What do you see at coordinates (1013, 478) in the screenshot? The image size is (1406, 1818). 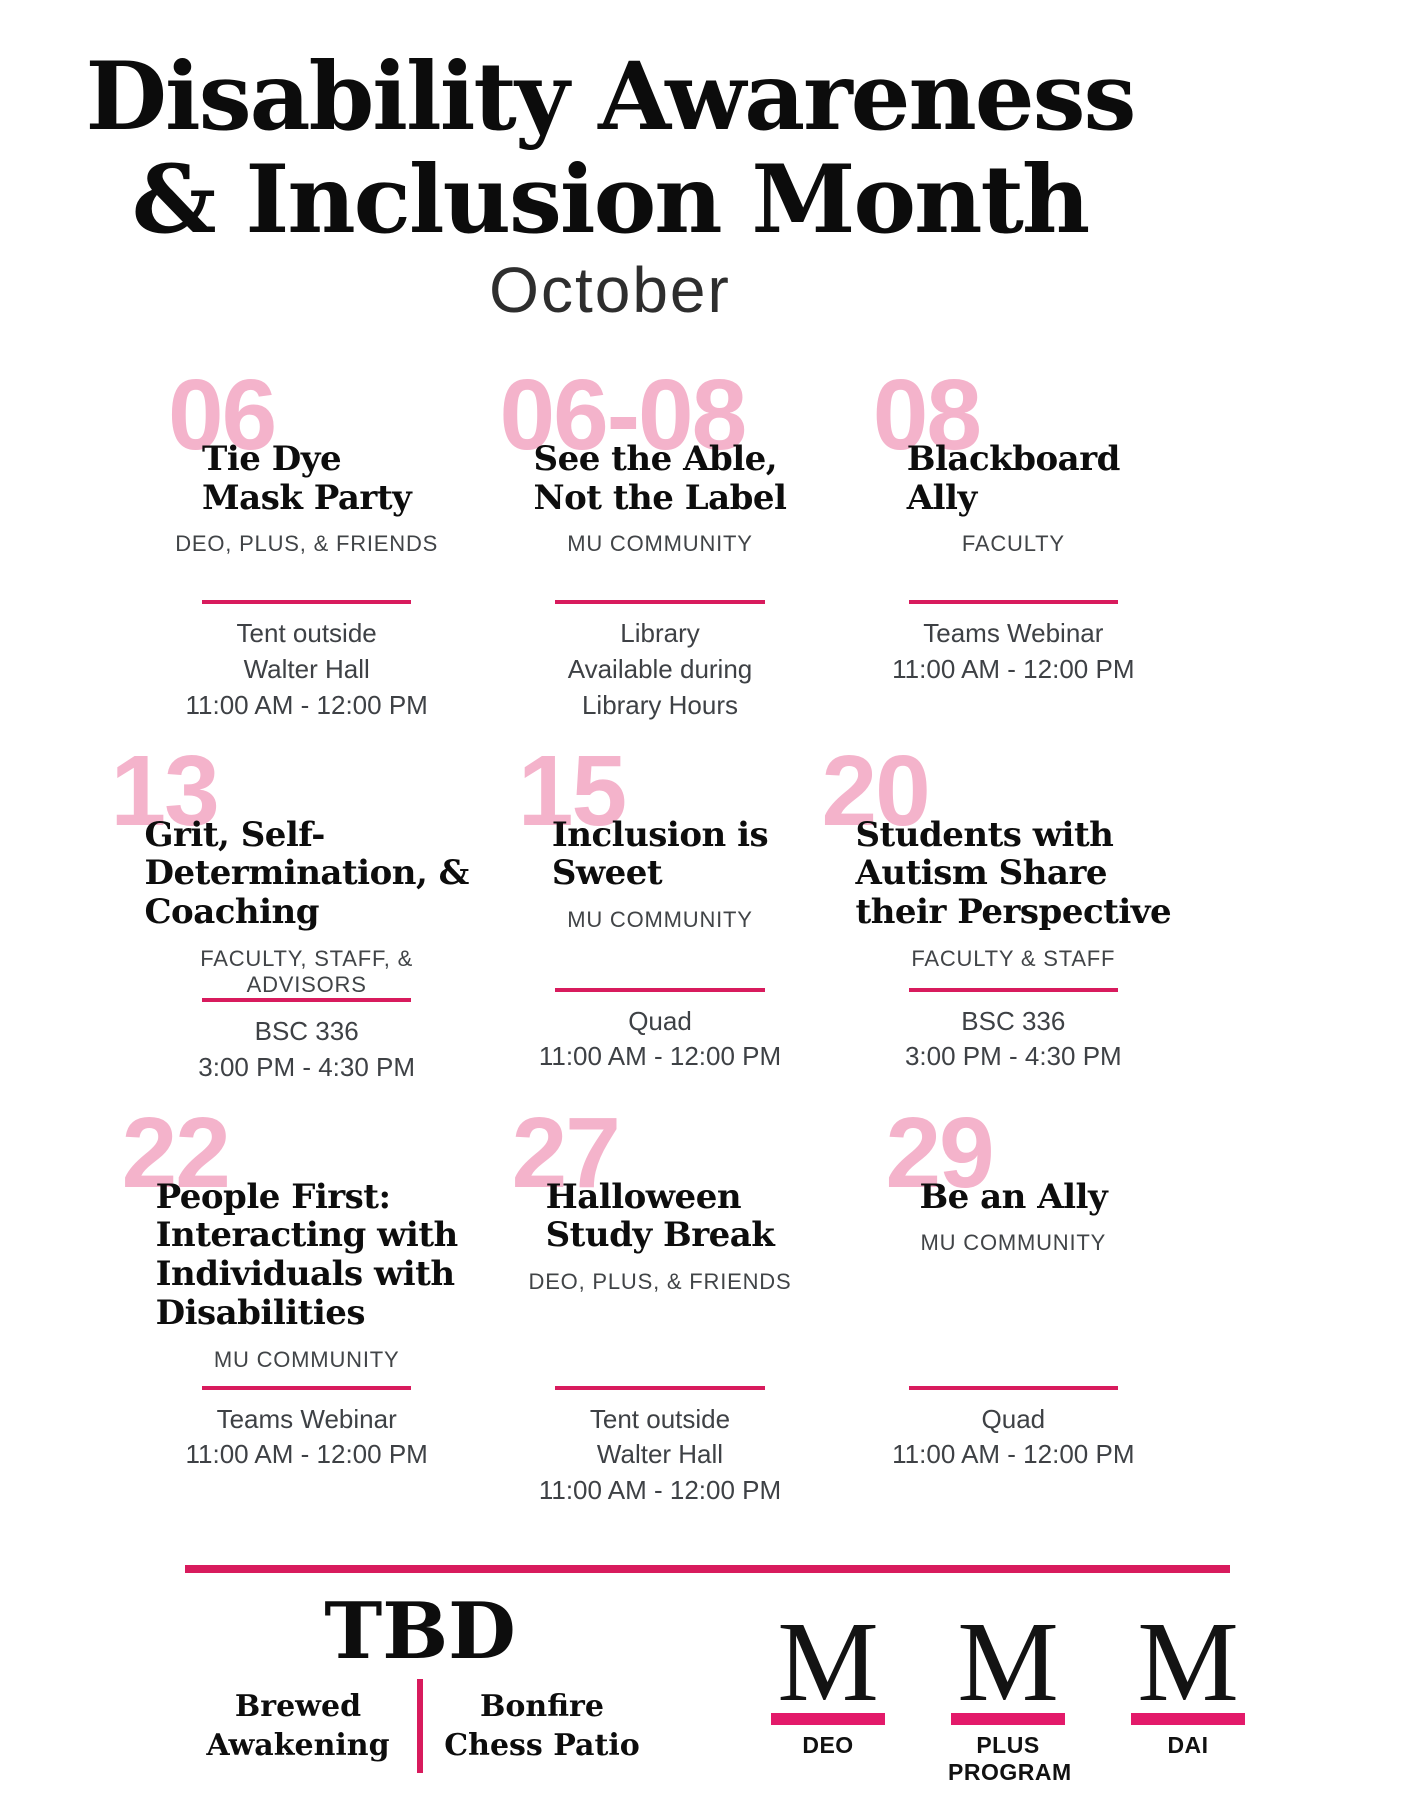 I see `event-title: Blackboard Ally` at bounding box center [1013, 478].